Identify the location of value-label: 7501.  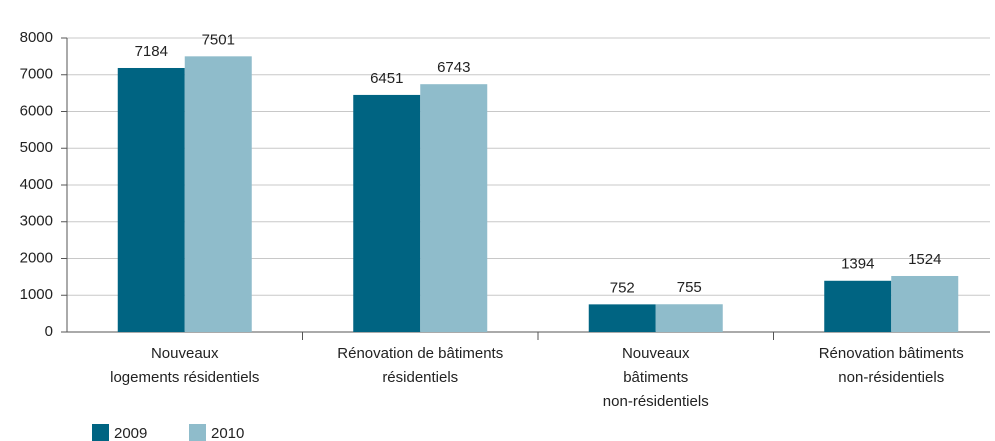
(218, 39).